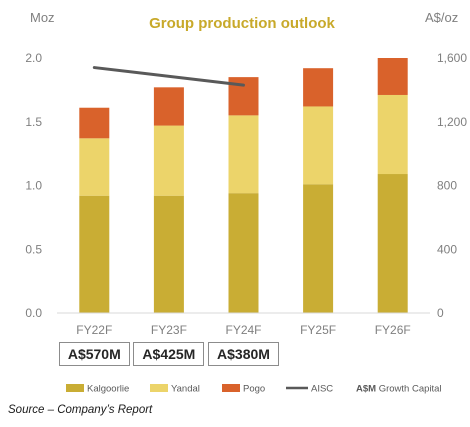  Describe the element at coordinates (392, 76) in the screenshot. I see `bar-pogo-fy26f` at that location.